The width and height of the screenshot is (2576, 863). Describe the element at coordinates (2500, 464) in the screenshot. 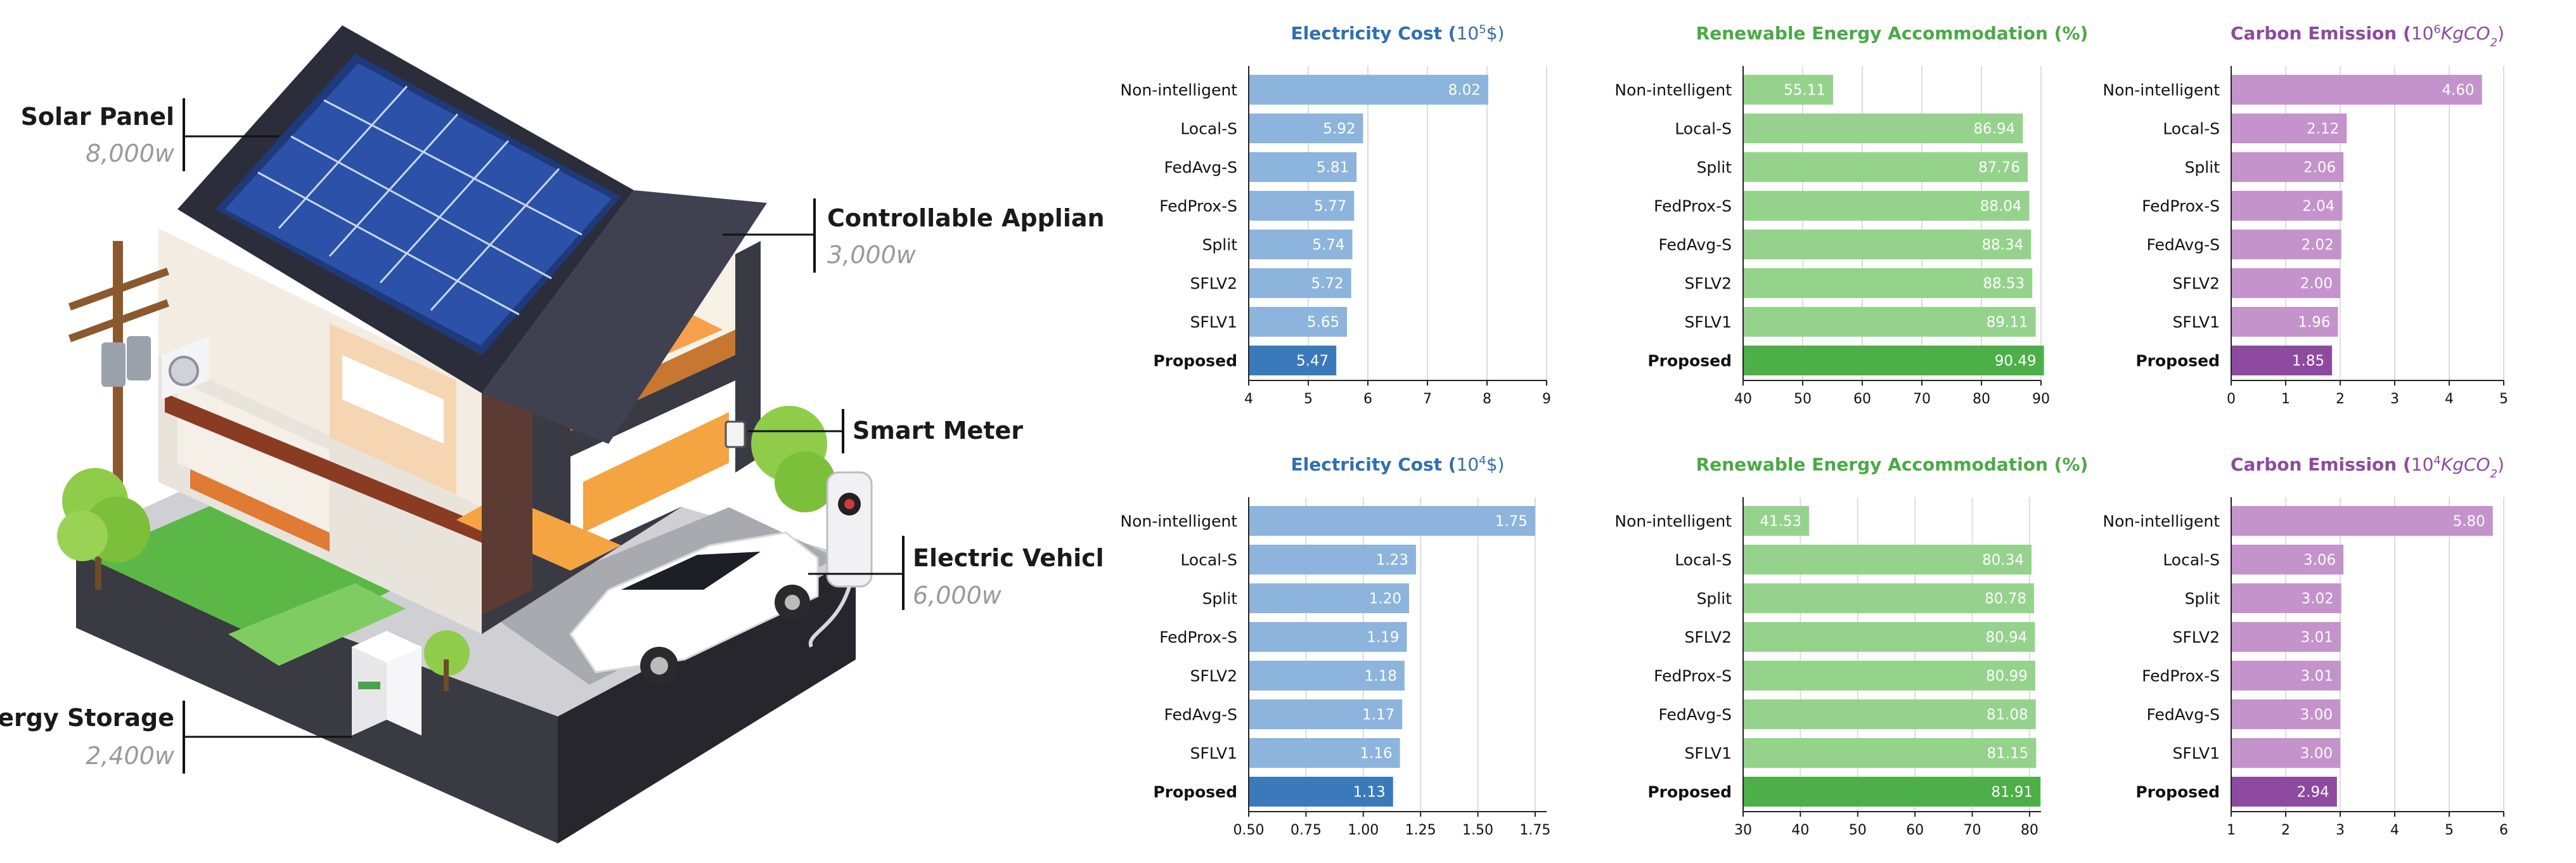

I see `chart-title-end: )` at that location.